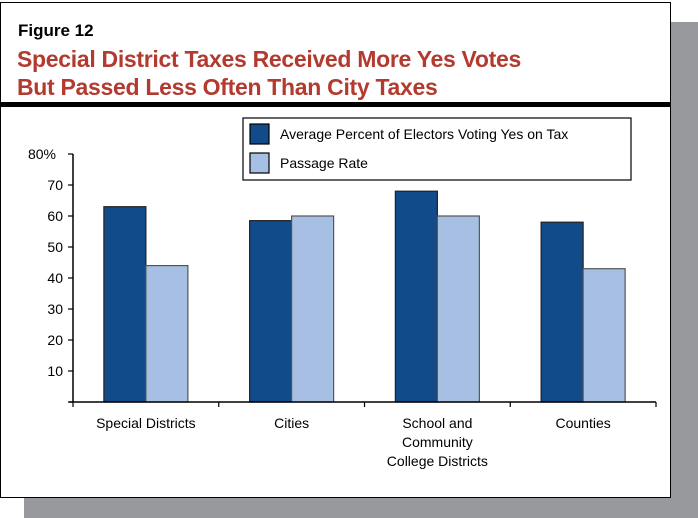 This screenshot has width=698, height=518. Describe the element at coordinates (55, 340) in the screenshot. I see `y-tick-label: 20` at that location.